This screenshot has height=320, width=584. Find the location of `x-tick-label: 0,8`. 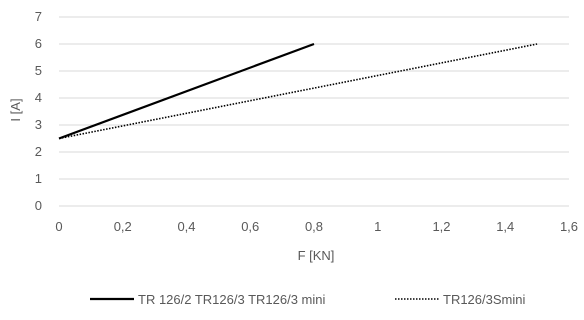

x-tick-label: 0,8 is located at coordinates (314, 226).